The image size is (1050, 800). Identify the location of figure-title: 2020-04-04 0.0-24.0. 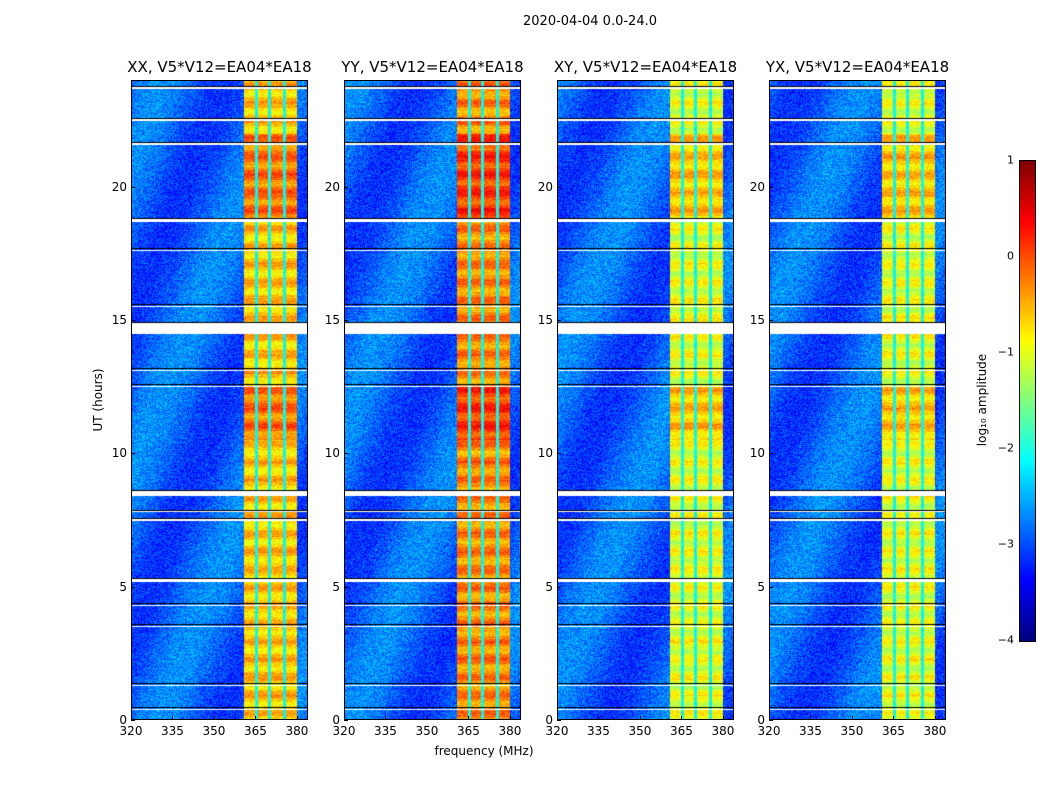
(590, 21).